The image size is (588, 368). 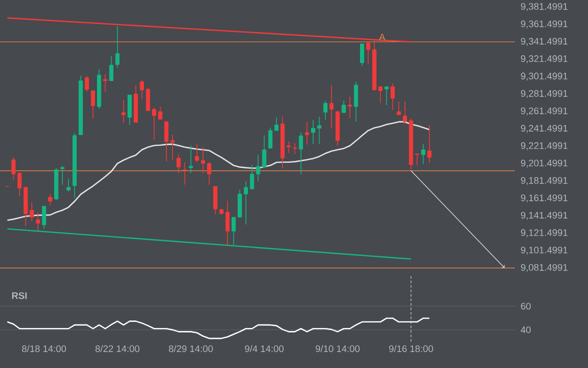 What do you see at coordinates (382, 37) in the screenshot?
I see `annotation: A` at bounding box center [382, 37].